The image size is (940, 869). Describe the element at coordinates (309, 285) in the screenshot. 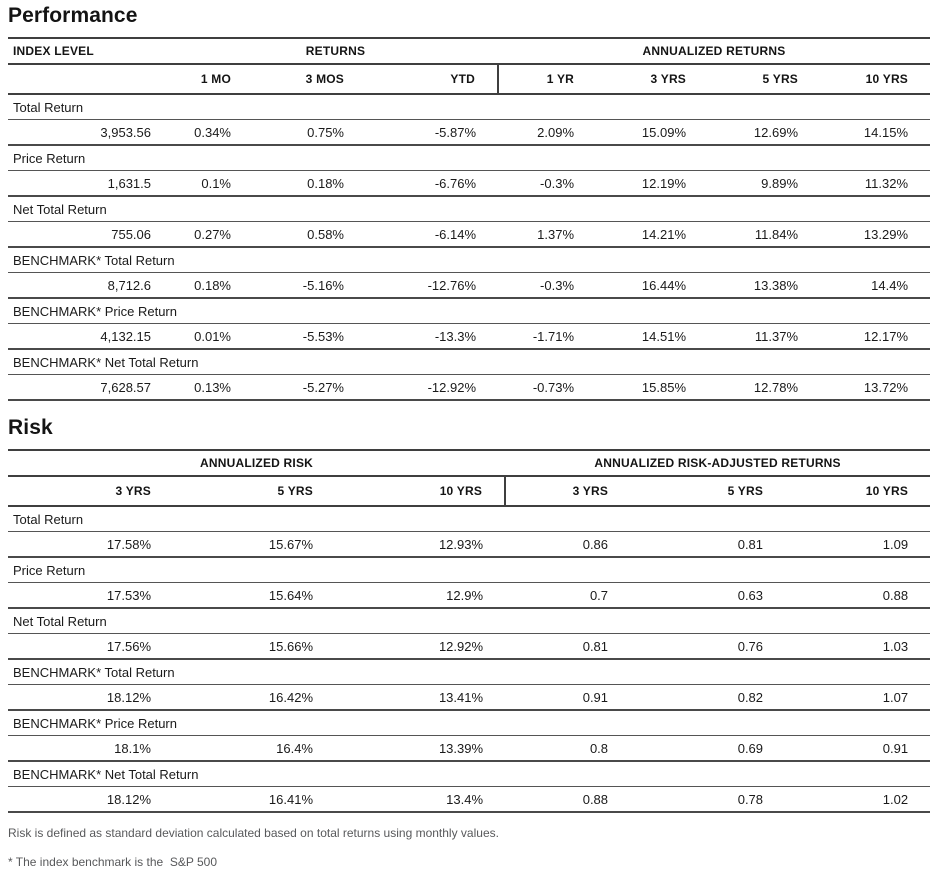

I see `cell-value: -5.16%` at that location.